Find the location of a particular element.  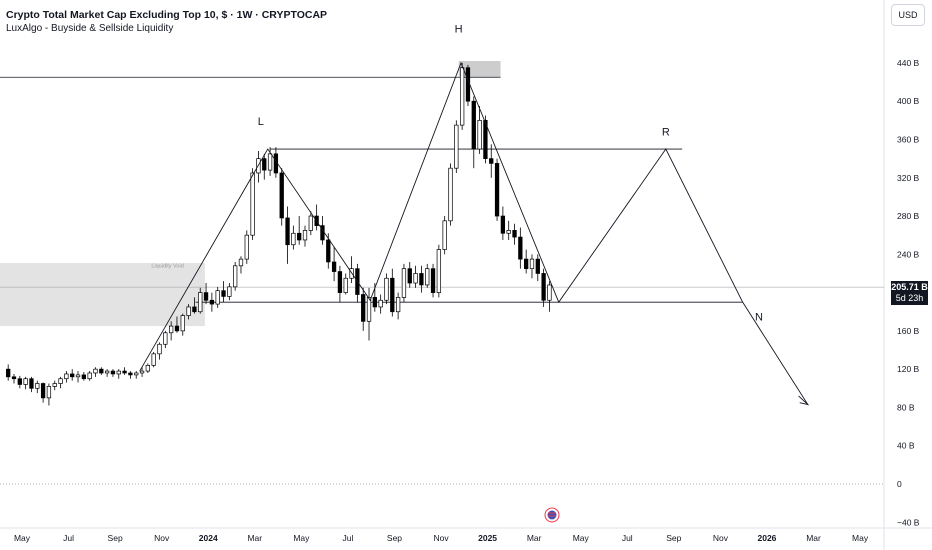

liquidity-zone-low is located at coordinates (102, 294).